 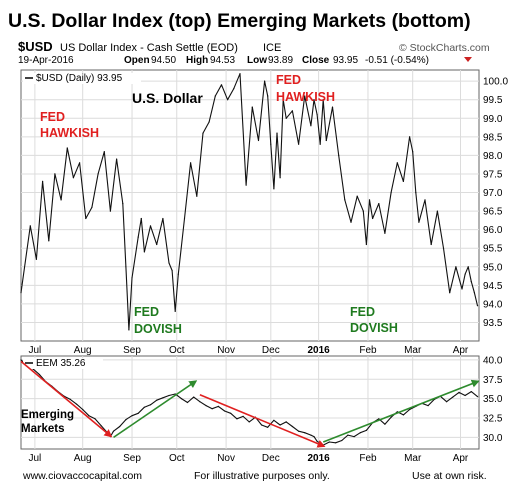 What do you see at coordinates (493, 304) in the screenshot?
I see `usd-y-tick-label: 94.0` at bounding box center [493, 304].